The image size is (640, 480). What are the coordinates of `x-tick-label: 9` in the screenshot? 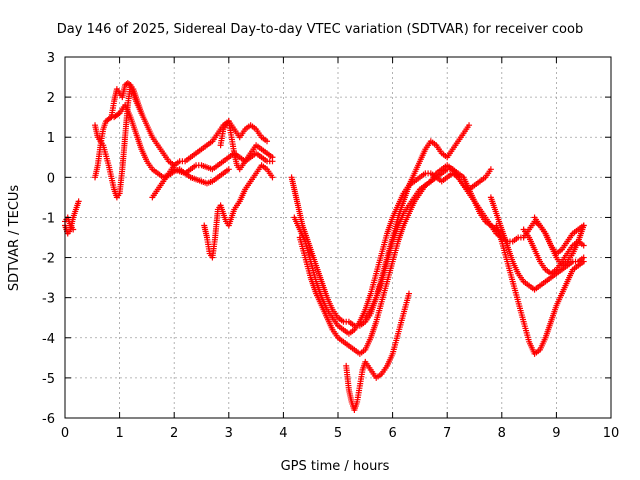 It's located at (556, 433).